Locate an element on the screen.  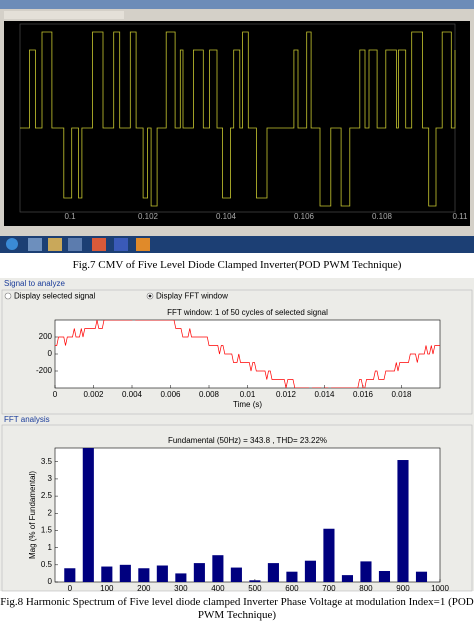
y-tick-label: 1.5 is located at coordinates (47, 530).